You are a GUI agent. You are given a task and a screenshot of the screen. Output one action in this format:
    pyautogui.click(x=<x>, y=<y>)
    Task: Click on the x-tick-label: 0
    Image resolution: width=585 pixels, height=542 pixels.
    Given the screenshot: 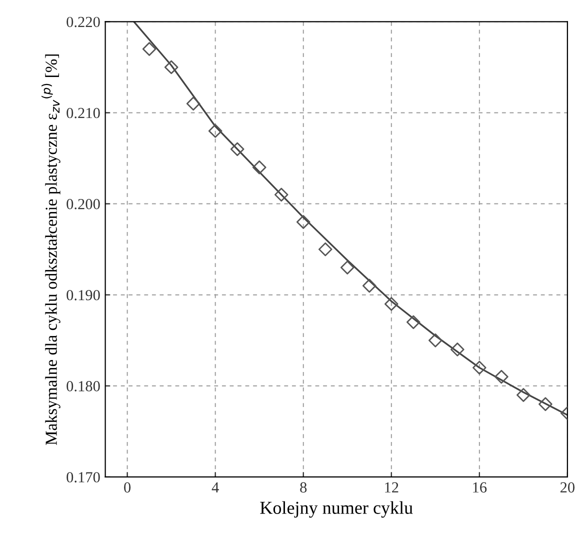 What is the action you would take?
    pyautogui.click(x=127, y=487)
    